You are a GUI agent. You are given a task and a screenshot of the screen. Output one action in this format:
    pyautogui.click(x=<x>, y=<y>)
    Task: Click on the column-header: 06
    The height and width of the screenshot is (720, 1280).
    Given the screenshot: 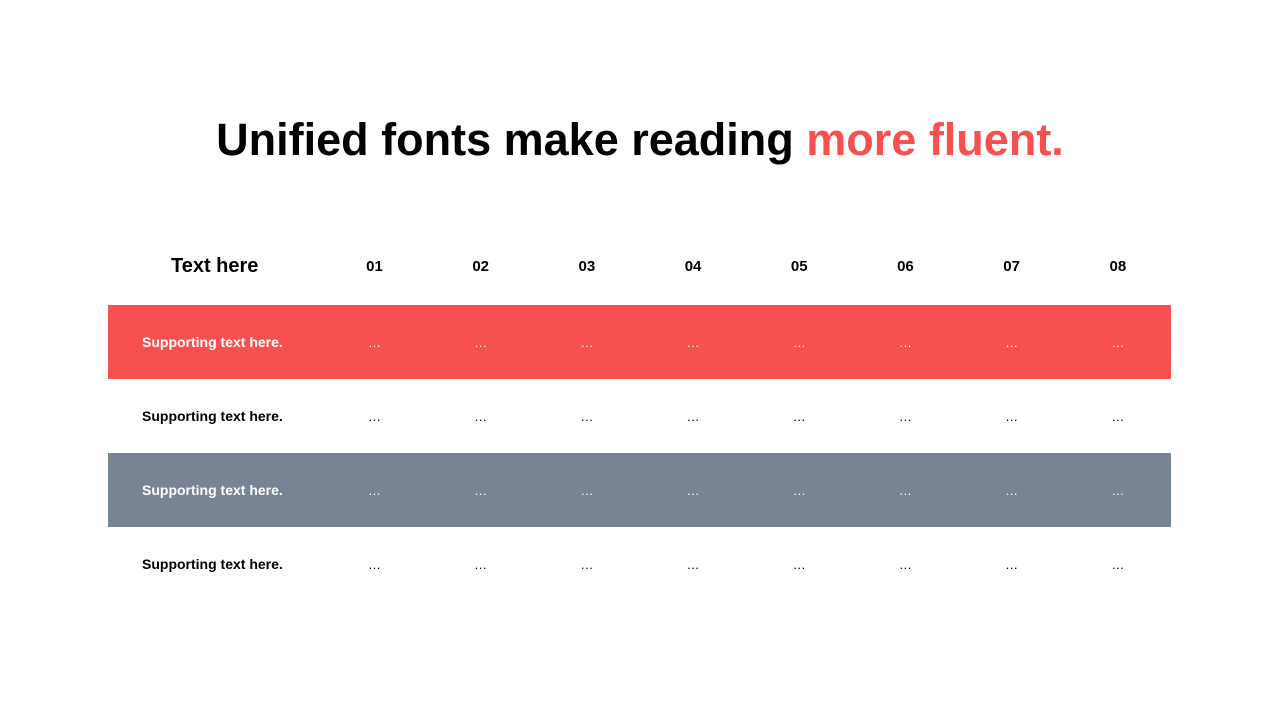 What is the action you would take?
    pyautogui.click(x=905, y=266)
    